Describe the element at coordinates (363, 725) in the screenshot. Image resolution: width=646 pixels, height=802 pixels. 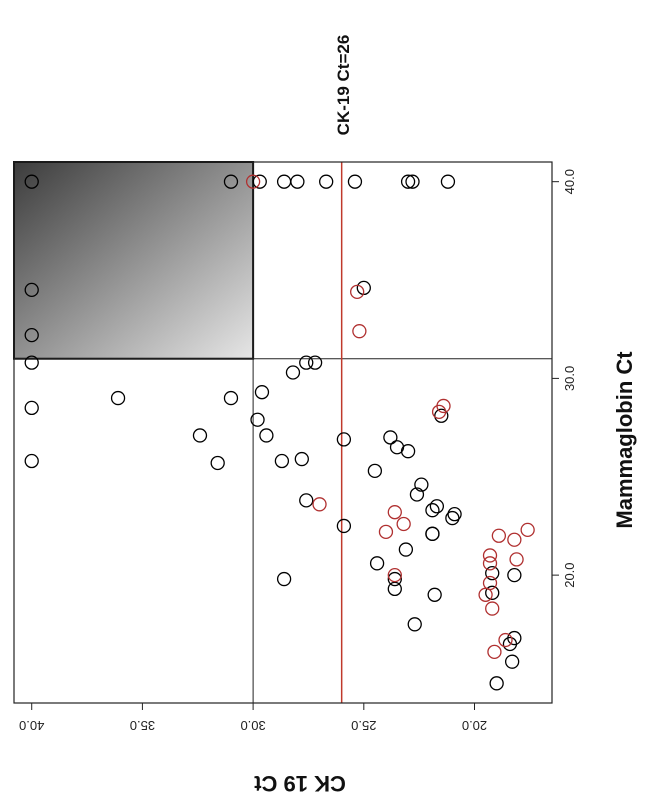
I see `y-tick-label: 25.0` at that location.